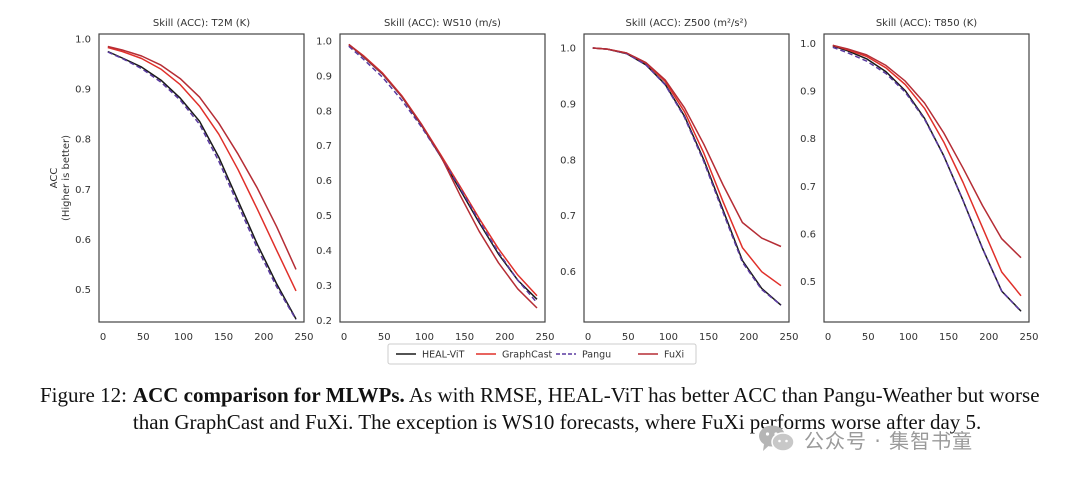 Image resolution: width=1080 pixels, height=487 pixels. Describe the element at coordinates (324, 286) in the screenshot. I see `y-tick-label: 0.3` at that location.